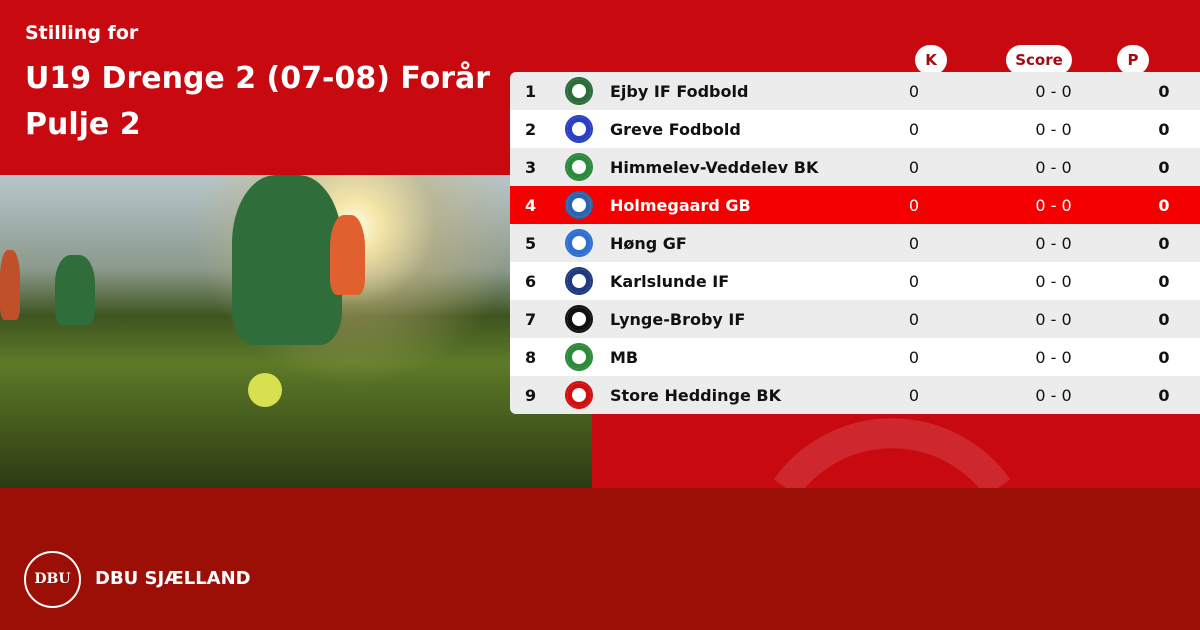  What do you see at coordinates (855, 205) in the screenshot?
I see `table-row: 4 Holmegaard GB 0 0 - 0 0` at bounding box center [855, 205].